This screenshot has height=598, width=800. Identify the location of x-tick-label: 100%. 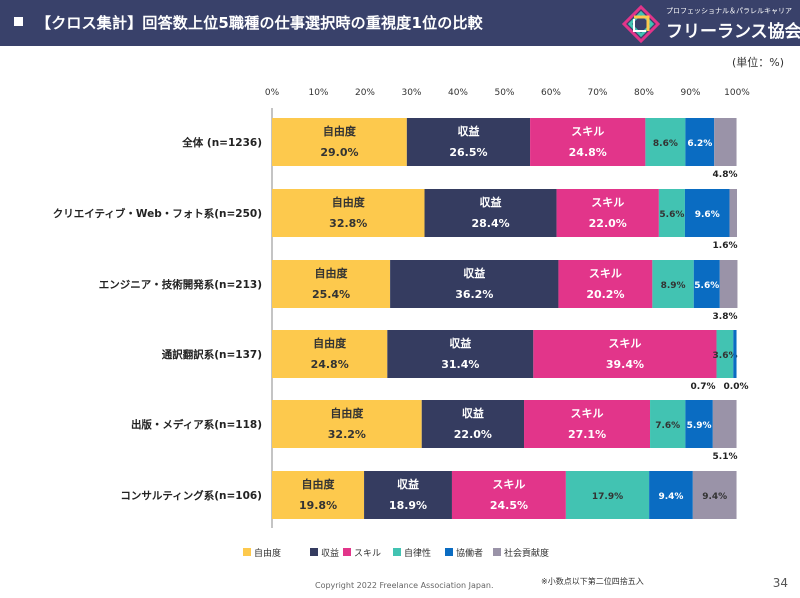
(737, 93).